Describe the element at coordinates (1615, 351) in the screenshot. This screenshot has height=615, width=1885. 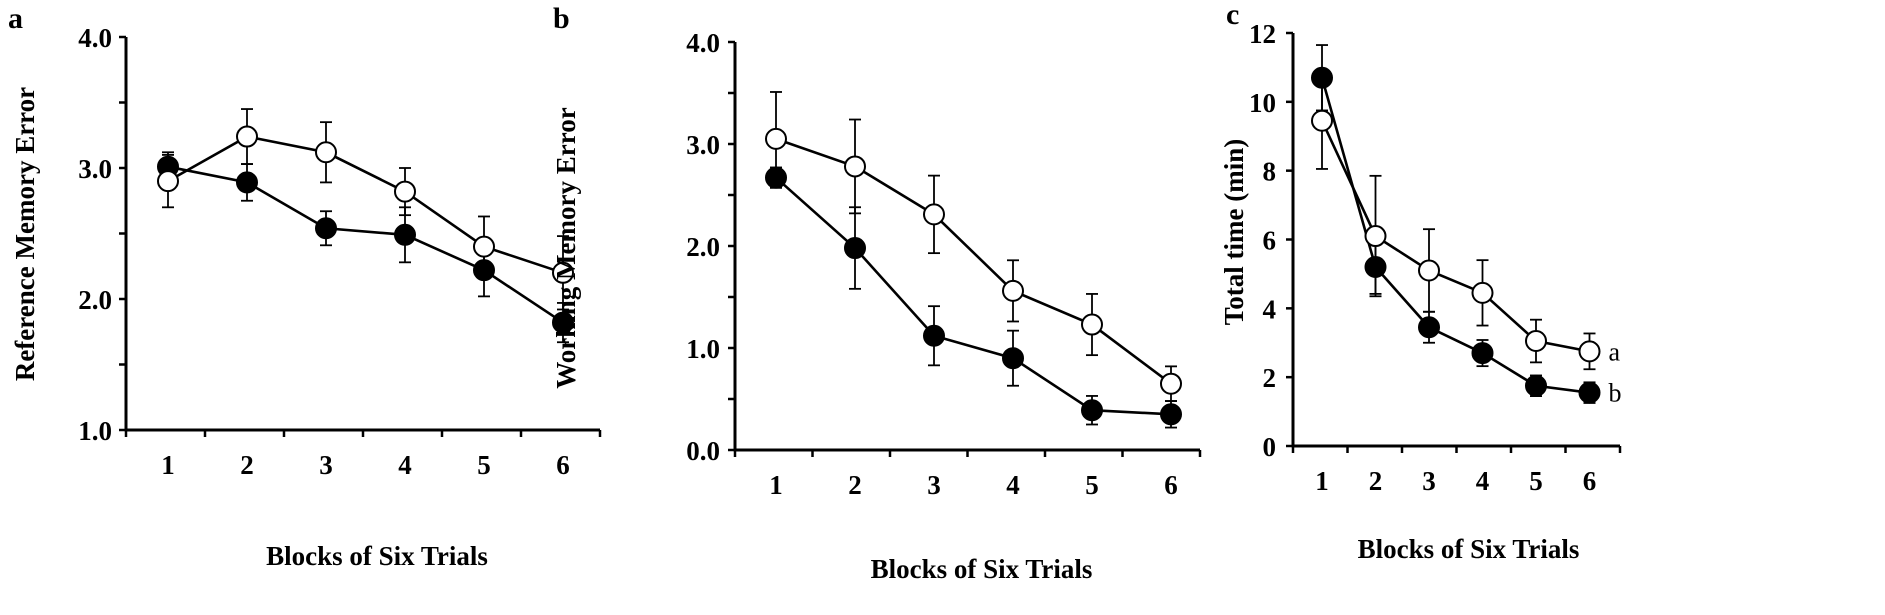
I see `series-end-label: a` at that location.